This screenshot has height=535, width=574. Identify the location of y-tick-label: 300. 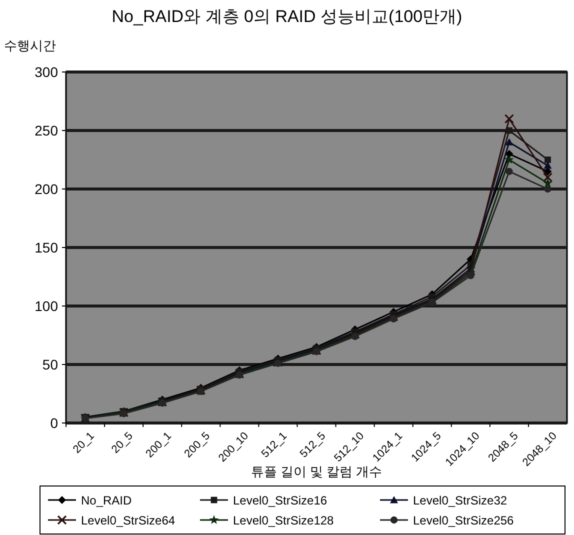
(46, 72).